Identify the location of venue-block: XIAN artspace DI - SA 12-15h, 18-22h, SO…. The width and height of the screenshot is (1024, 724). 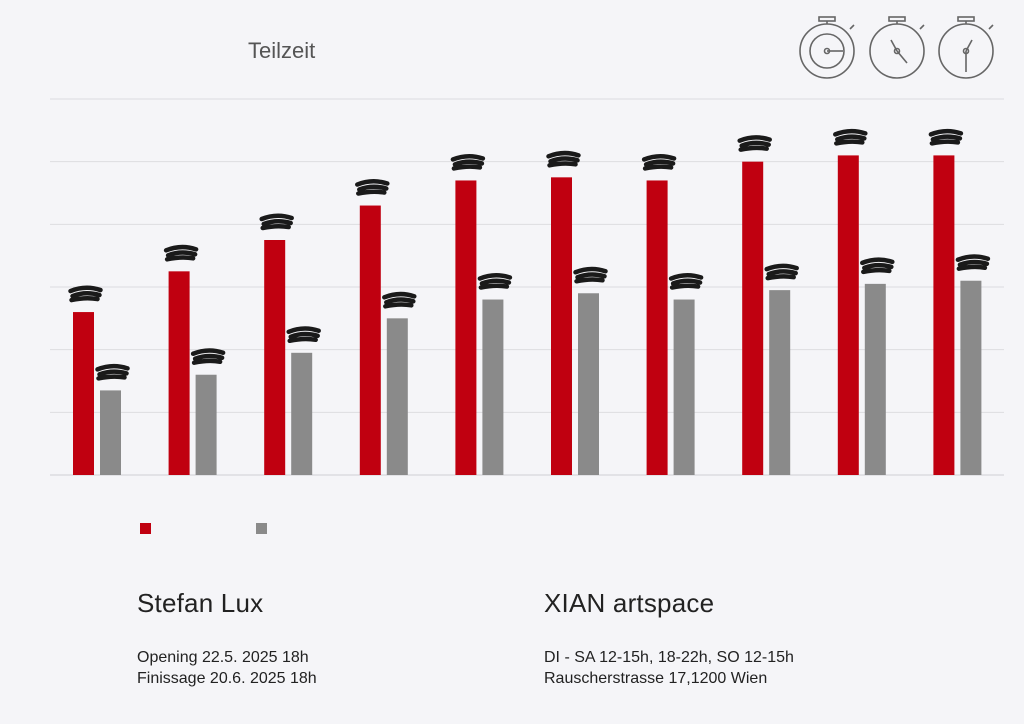
(669, 638).